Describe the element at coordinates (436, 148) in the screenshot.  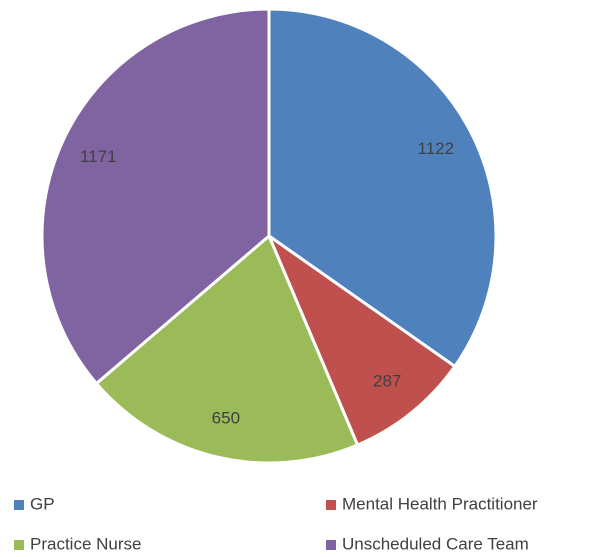
I see `data-label: 1122` at that location.